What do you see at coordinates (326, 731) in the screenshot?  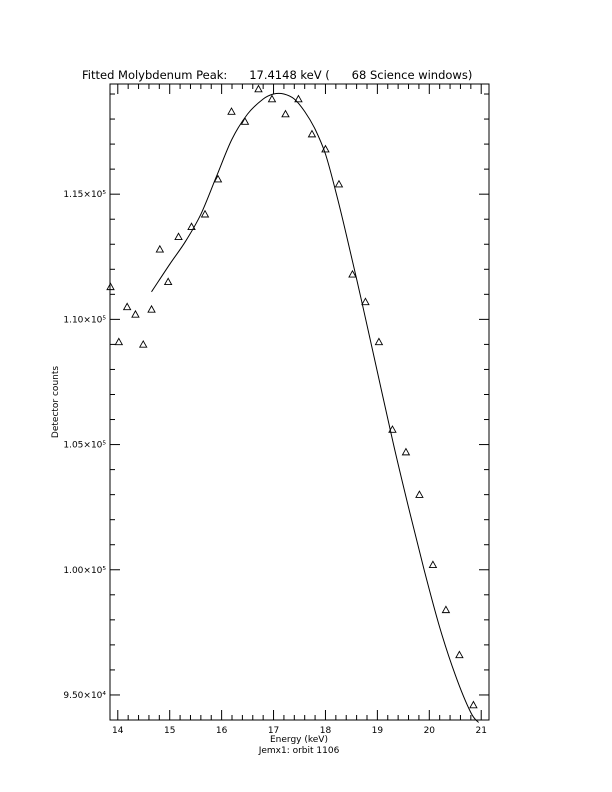 I see `x-tick-label: 18` at bounding box center [326, 731].